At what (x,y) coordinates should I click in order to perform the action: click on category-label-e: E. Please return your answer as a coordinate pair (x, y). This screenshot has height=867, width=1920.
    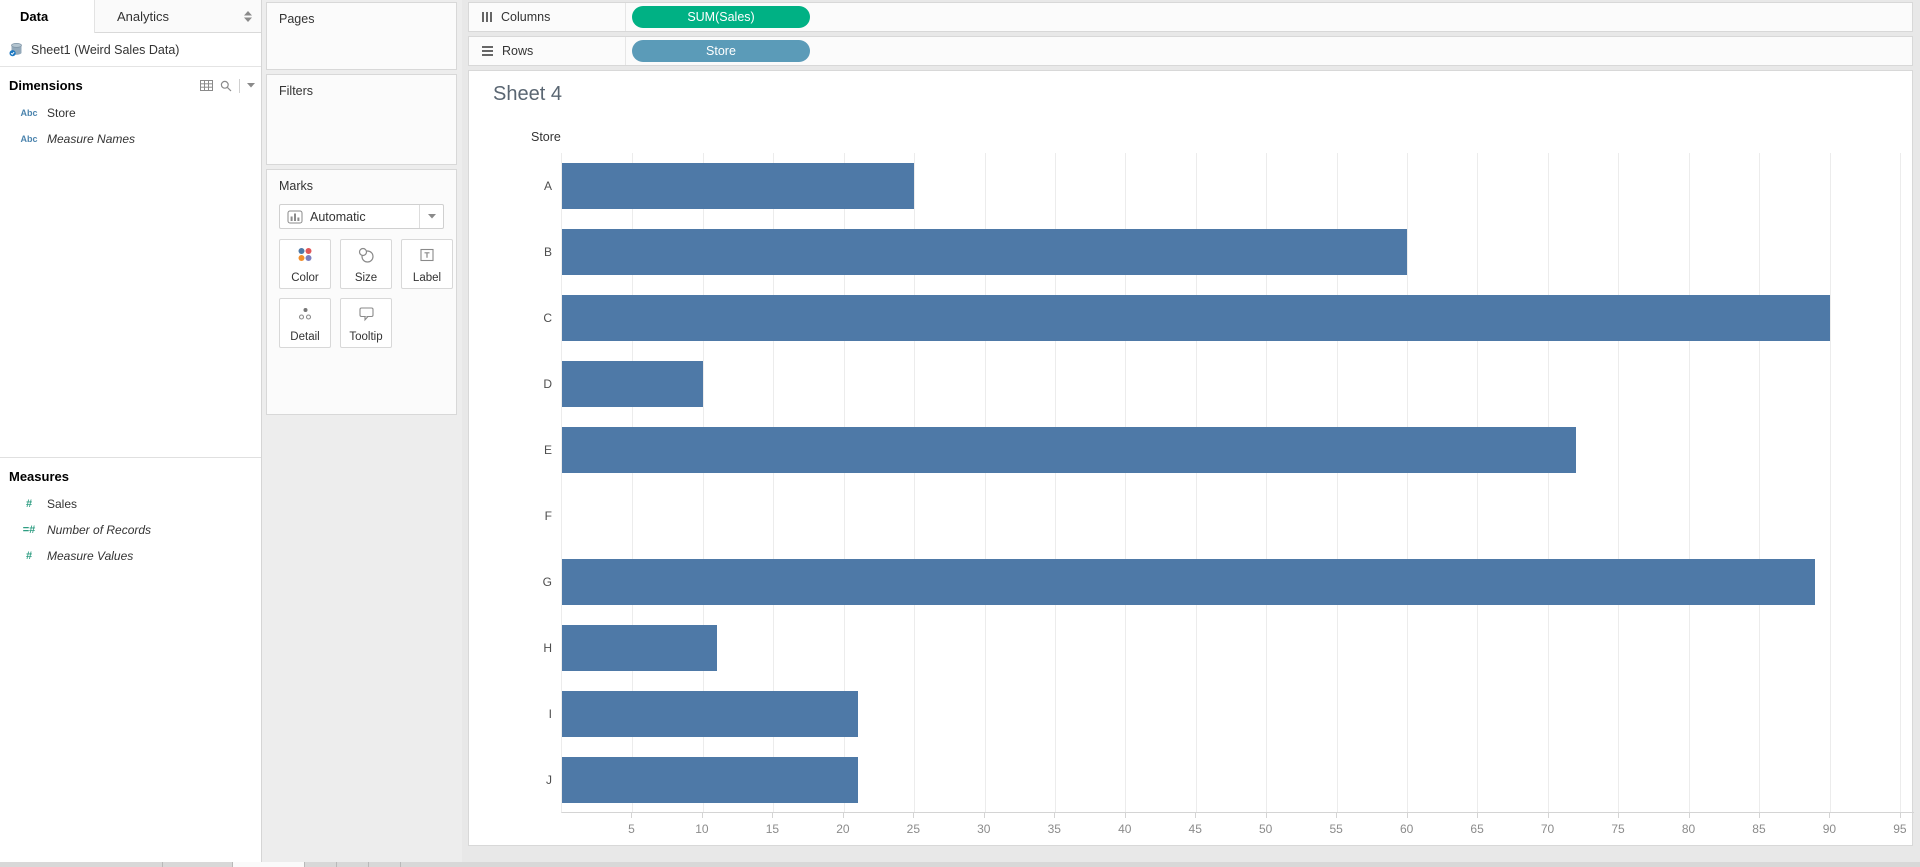
    Looking at the image, I should click on (547, 450).